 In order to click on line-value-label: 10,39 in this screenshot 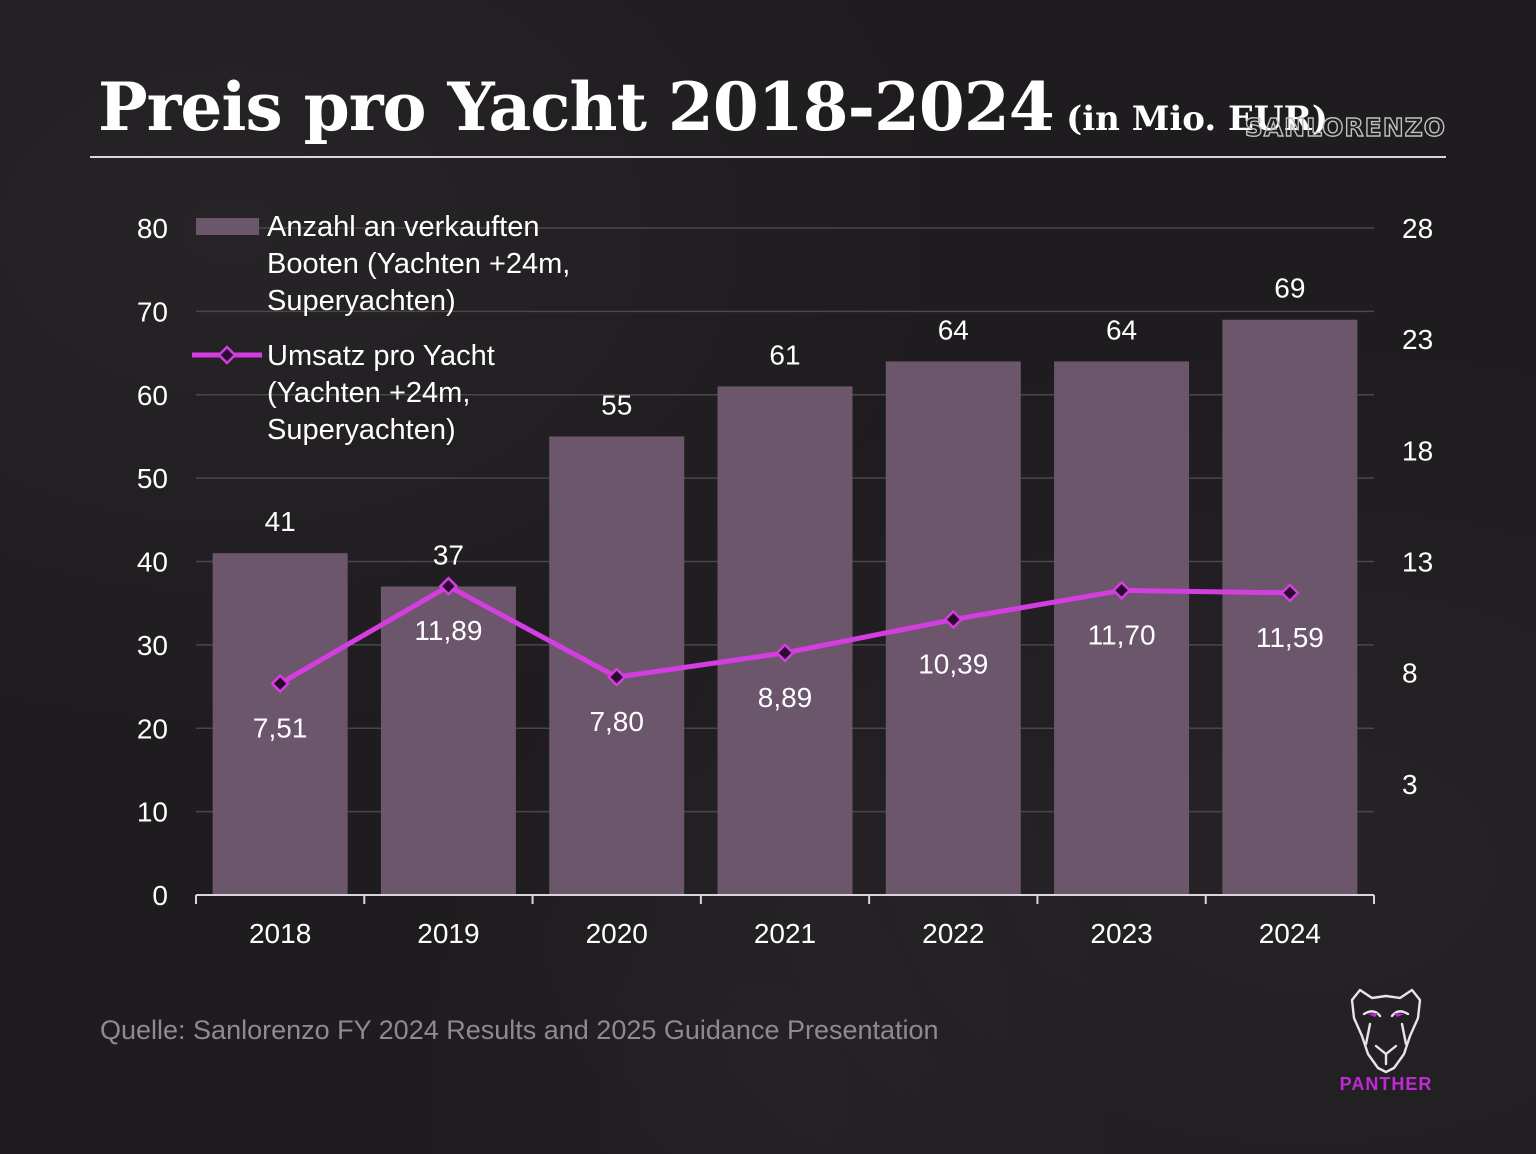, I will do `click(953, 664)`.